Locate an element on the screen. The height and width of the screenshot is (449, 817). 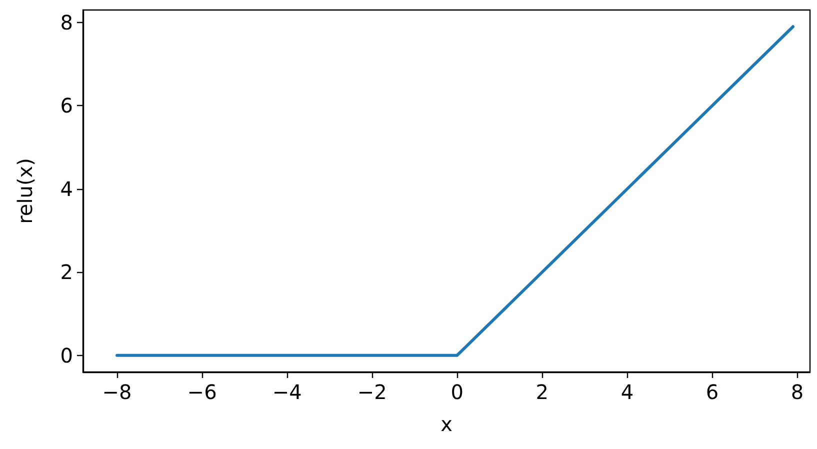
x-tick-label: 2 is located at coordinates (542, 392).